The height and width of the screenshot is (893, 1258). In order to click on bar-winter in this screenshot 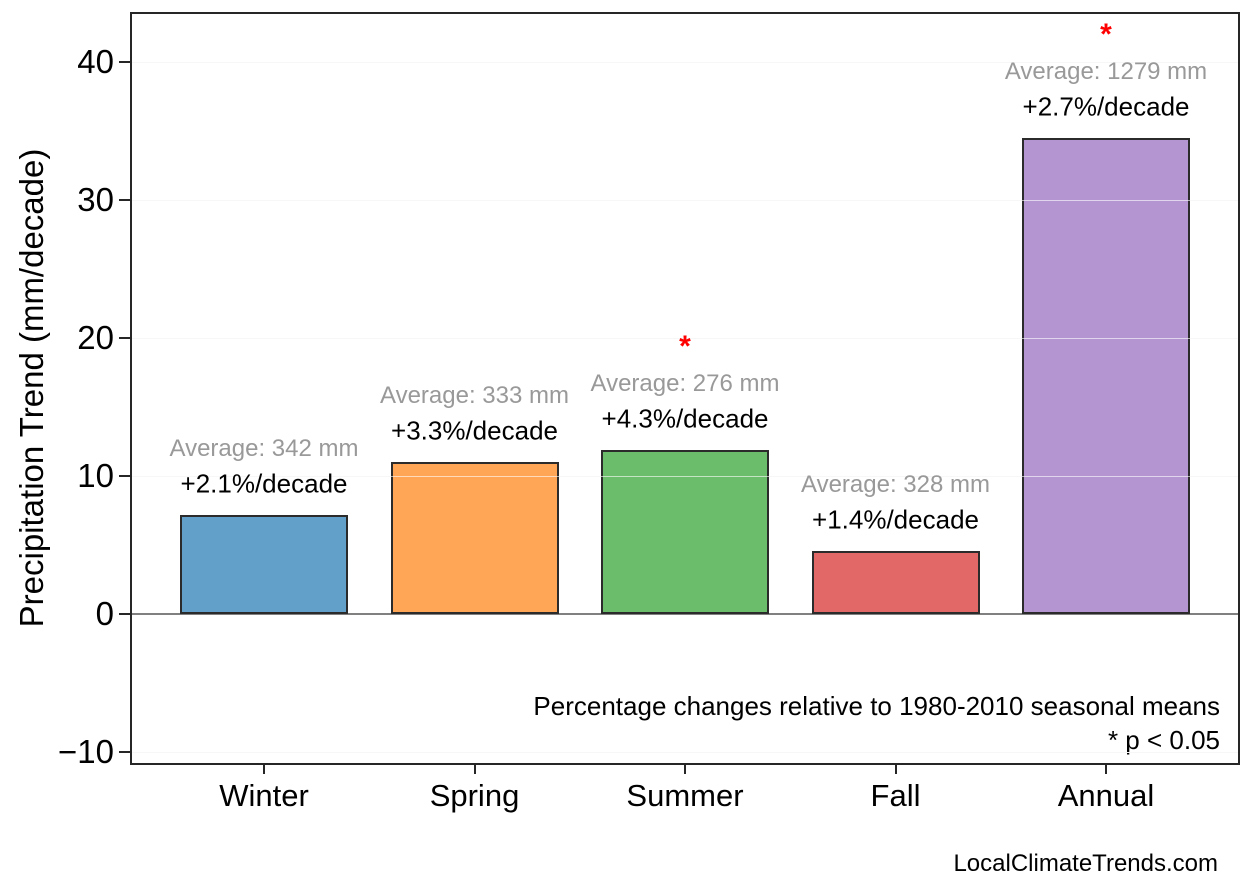, I will do `click(264, 564)`.